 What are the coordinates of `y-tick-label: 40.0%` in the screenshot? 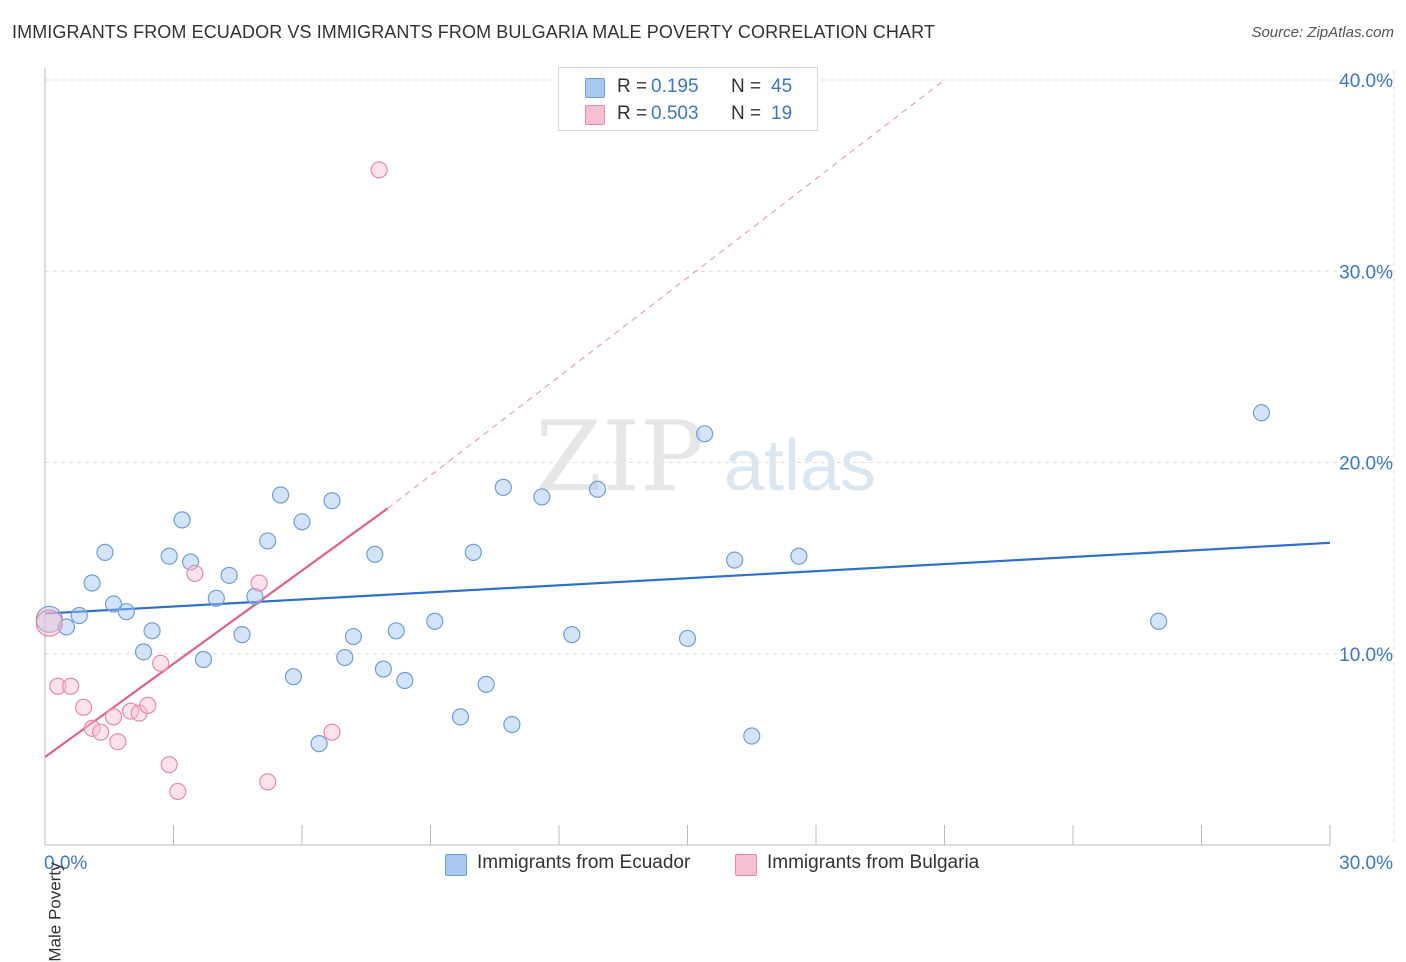 It's located at (1366, 81).